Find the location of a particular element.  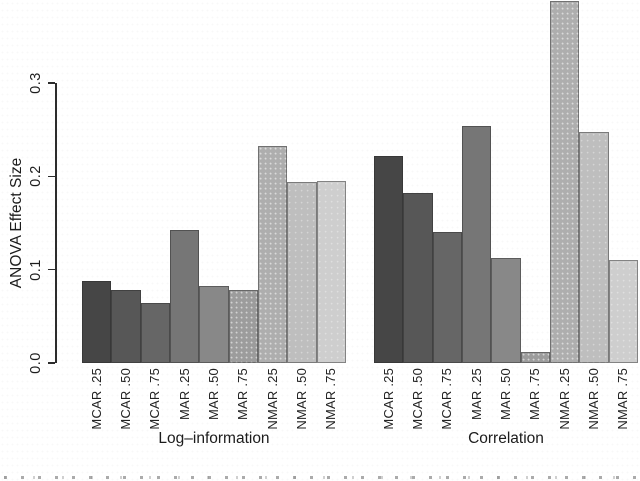

y-tick-mark-0.2 is located at coordinates (51, 176).